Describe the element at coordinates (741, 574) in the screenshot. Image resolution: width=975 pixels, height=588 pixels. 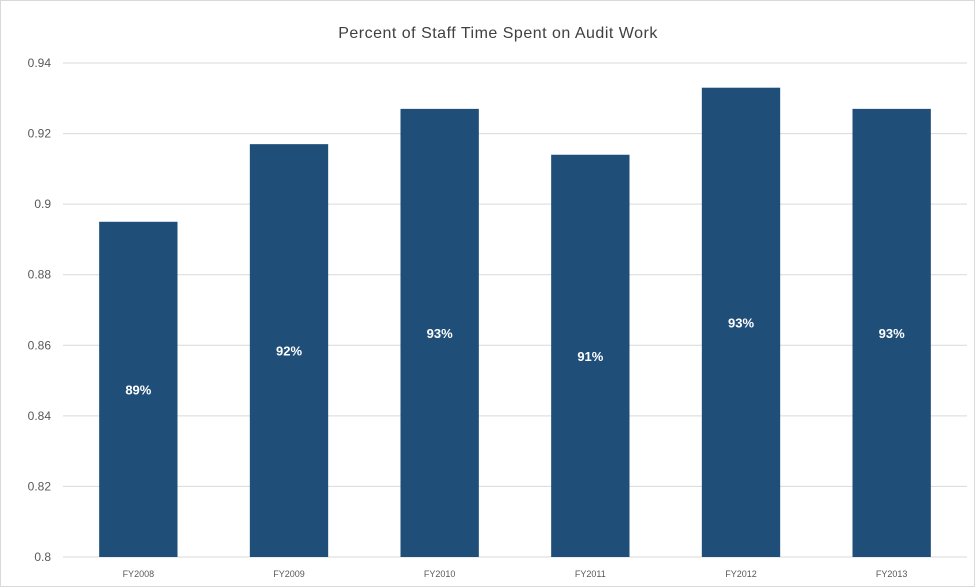
I see `x-tick-label: FY2012` at that location.